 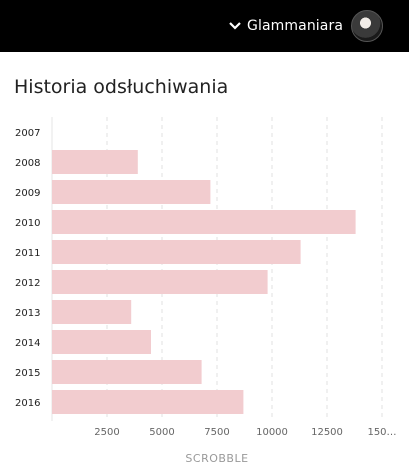 I want to click on x-tick-label: 7500, so click(x=216, y=432).